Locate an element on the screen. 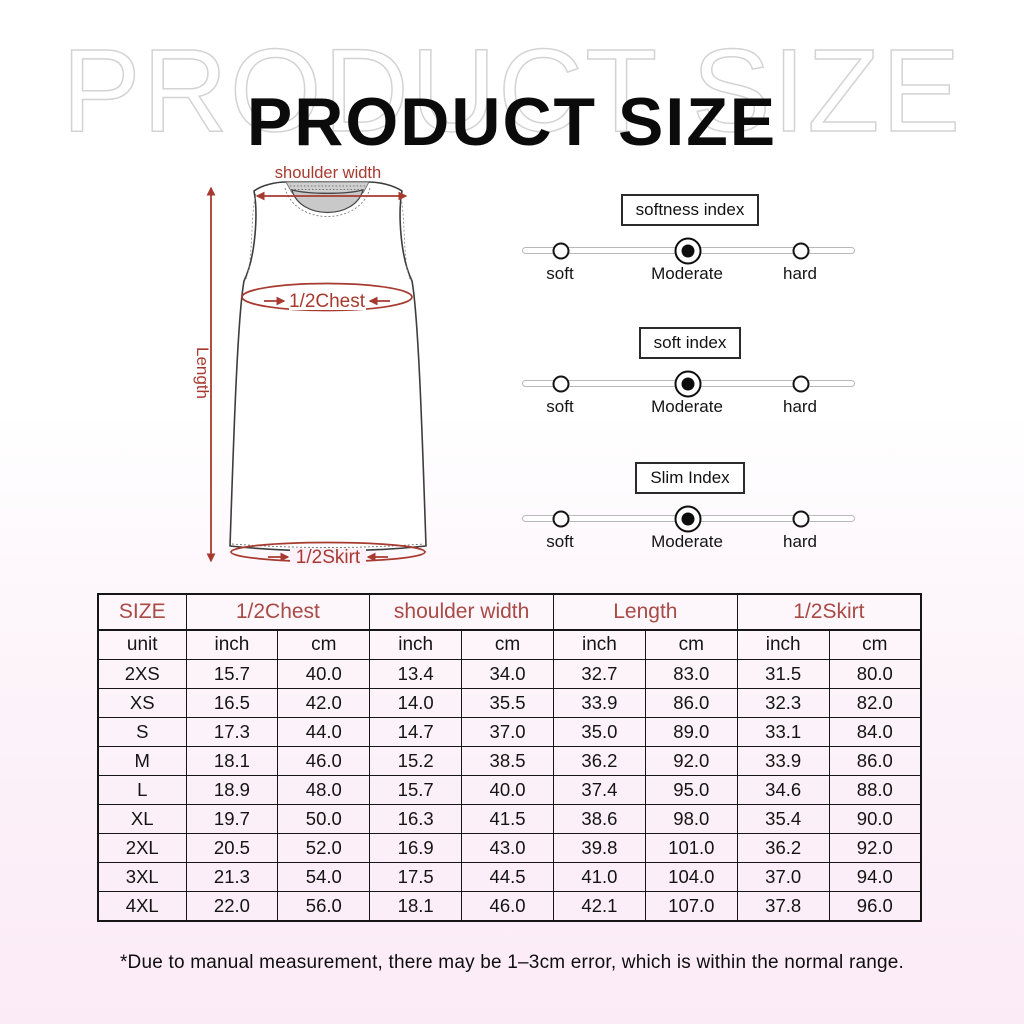  group-header-half-skirt: 1/2Skirt is located at coordinates (829, 612).